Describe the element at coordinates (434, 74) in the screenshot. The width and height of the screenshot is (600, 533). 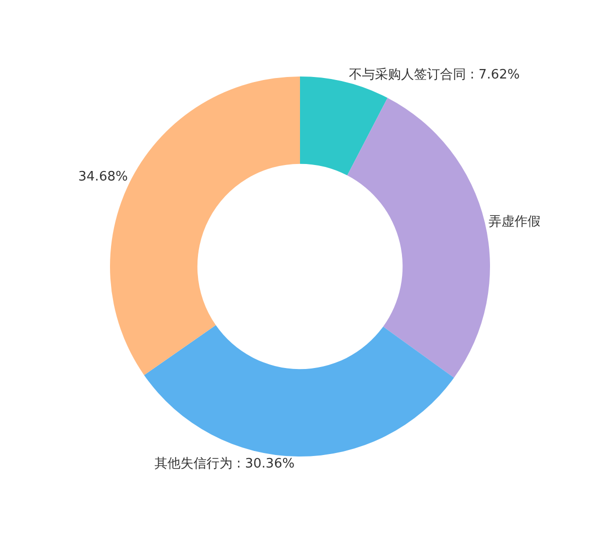
I see `slice-label: 不与采购人签订合同 : 7.62%` at that location.